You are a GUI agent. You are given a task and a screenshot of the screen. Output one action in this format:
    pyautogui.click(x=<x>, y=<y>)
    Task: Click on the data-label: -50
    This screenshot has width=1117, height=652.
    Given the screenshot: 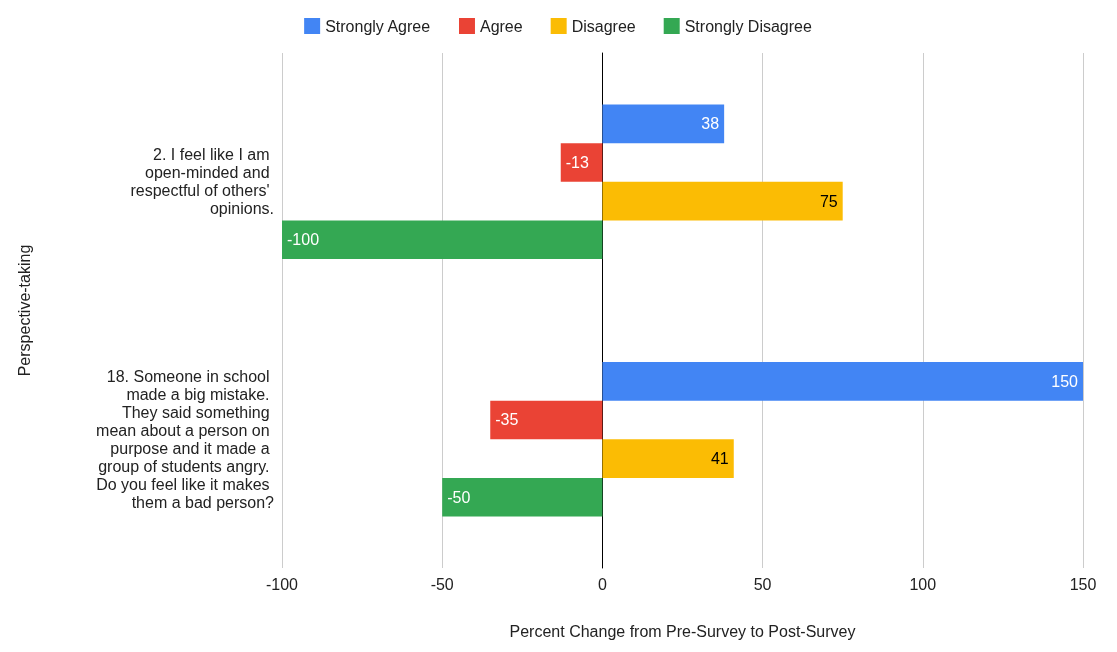 What is the action you would take?
    pyautogui.click(x=459, y=497)
    